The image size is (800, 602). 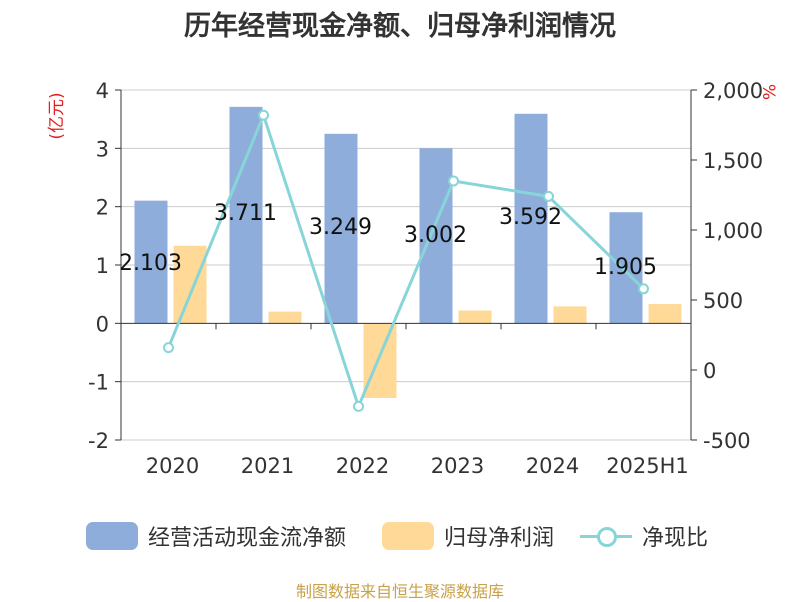 What do you see at coordinates (247, 538) in the screenshot?
I see `legend-label-cash-flow: 经营活动现金流净额` at bounding box center [247, 538].